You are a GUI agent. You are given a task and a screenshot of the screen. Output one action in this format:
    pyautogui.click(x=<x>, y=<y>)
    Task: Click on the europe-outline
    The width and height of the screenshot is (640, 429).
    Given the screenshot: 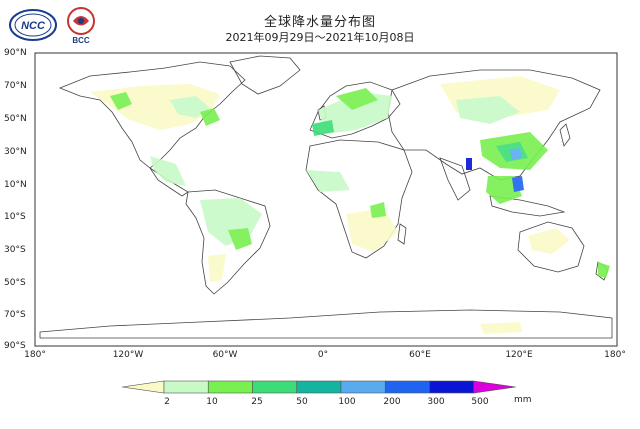 What is the action you would take?
    pyautogui.click(x=355, y=110)
    